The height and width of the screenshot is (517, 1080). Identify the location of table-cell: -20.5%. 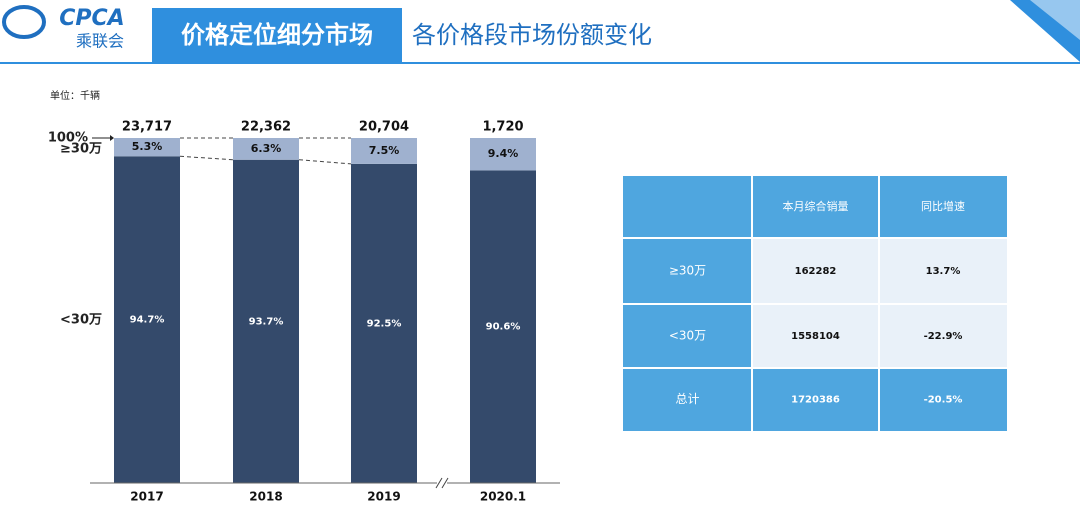
(943, 400).